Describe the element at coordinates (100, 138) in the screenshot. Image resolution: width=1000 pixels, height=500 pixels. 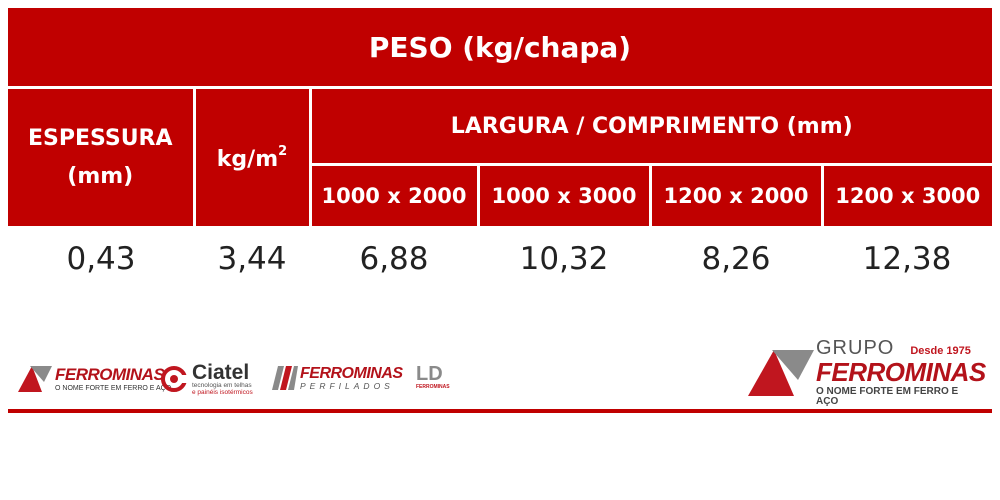
I see `espessura-label: ESPESSURA` at that location.